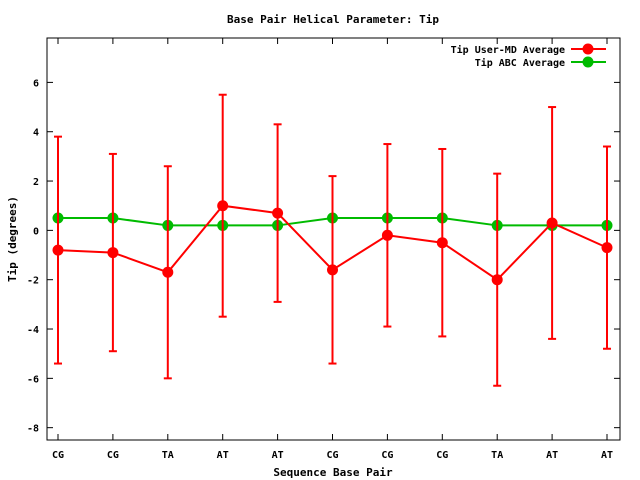 Image resolution: width=640 pixels, height=480 pixels. I want to click on y-tick-label: 2, so click(36, 182).